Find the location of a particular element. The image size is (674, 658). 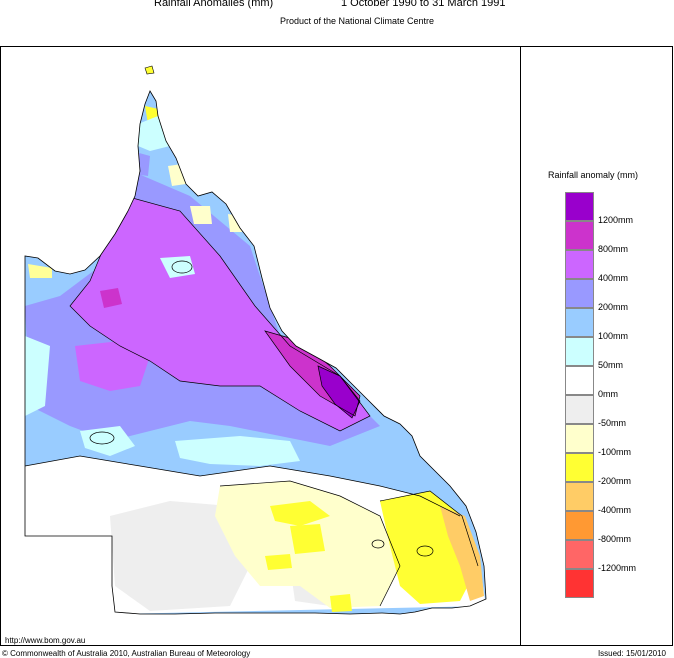

legend is located at coordinates (579, 395).